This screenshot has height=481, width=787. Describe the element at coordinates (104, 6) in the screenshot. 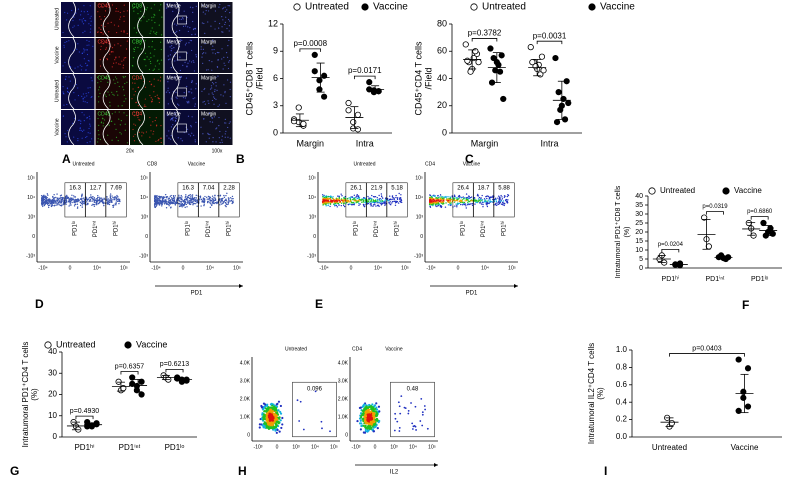

I see `channel-label: CD45` at that location.